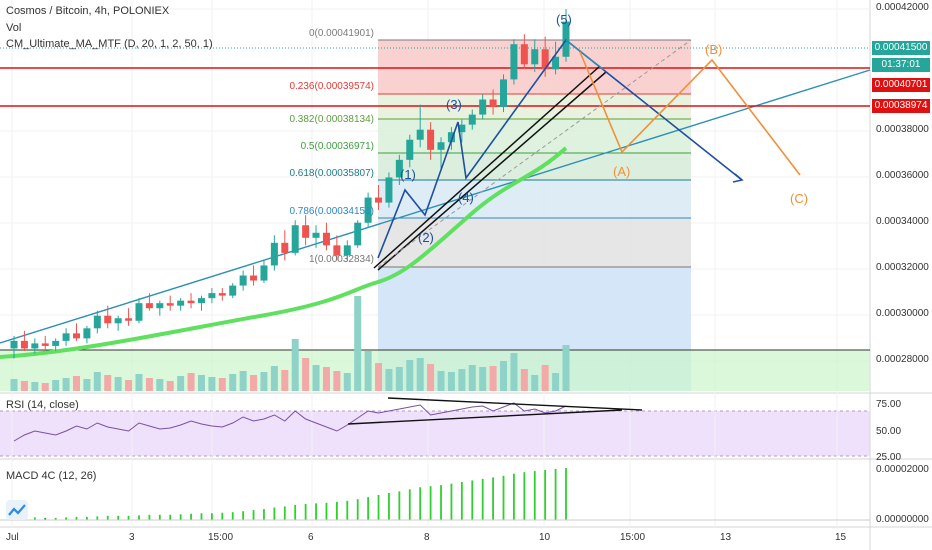 The width and height of the screenshot is (932, 550). What do you see at coordinates (109, 44) in the screenshot?
I see `indicator-legend: CM_Ultimate_MA_MTF (D, 20, 1, 2, 50, 1)` at bounding box center [109, 44].